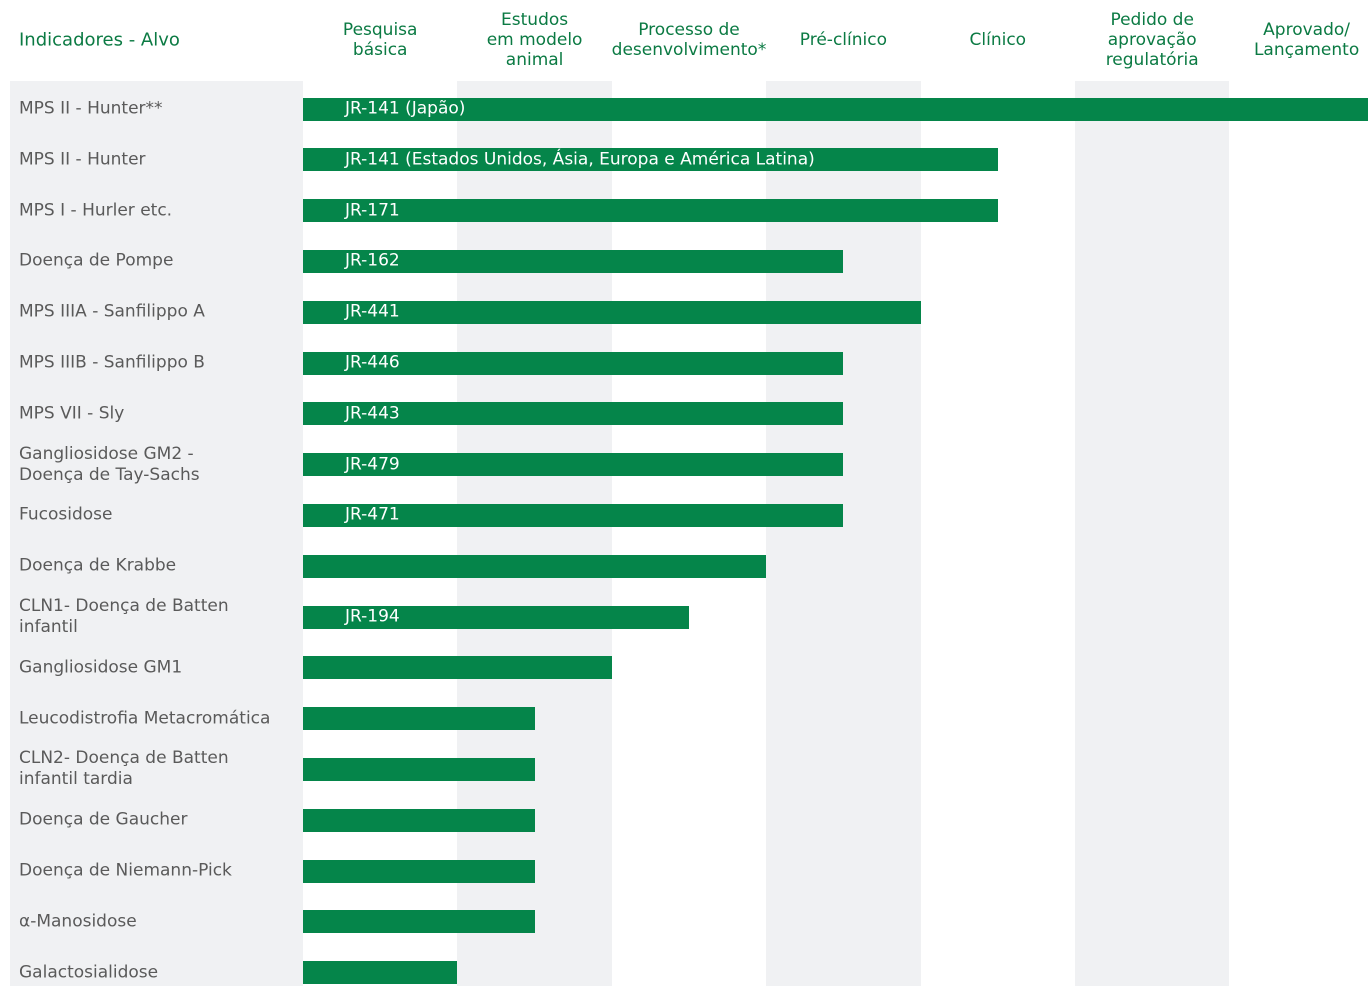 The width and height of the screenshot is (1368, 986). Describe the element at coordinates (372, 464) in the screenshot. I see `bar-label: JR-479` at that location.